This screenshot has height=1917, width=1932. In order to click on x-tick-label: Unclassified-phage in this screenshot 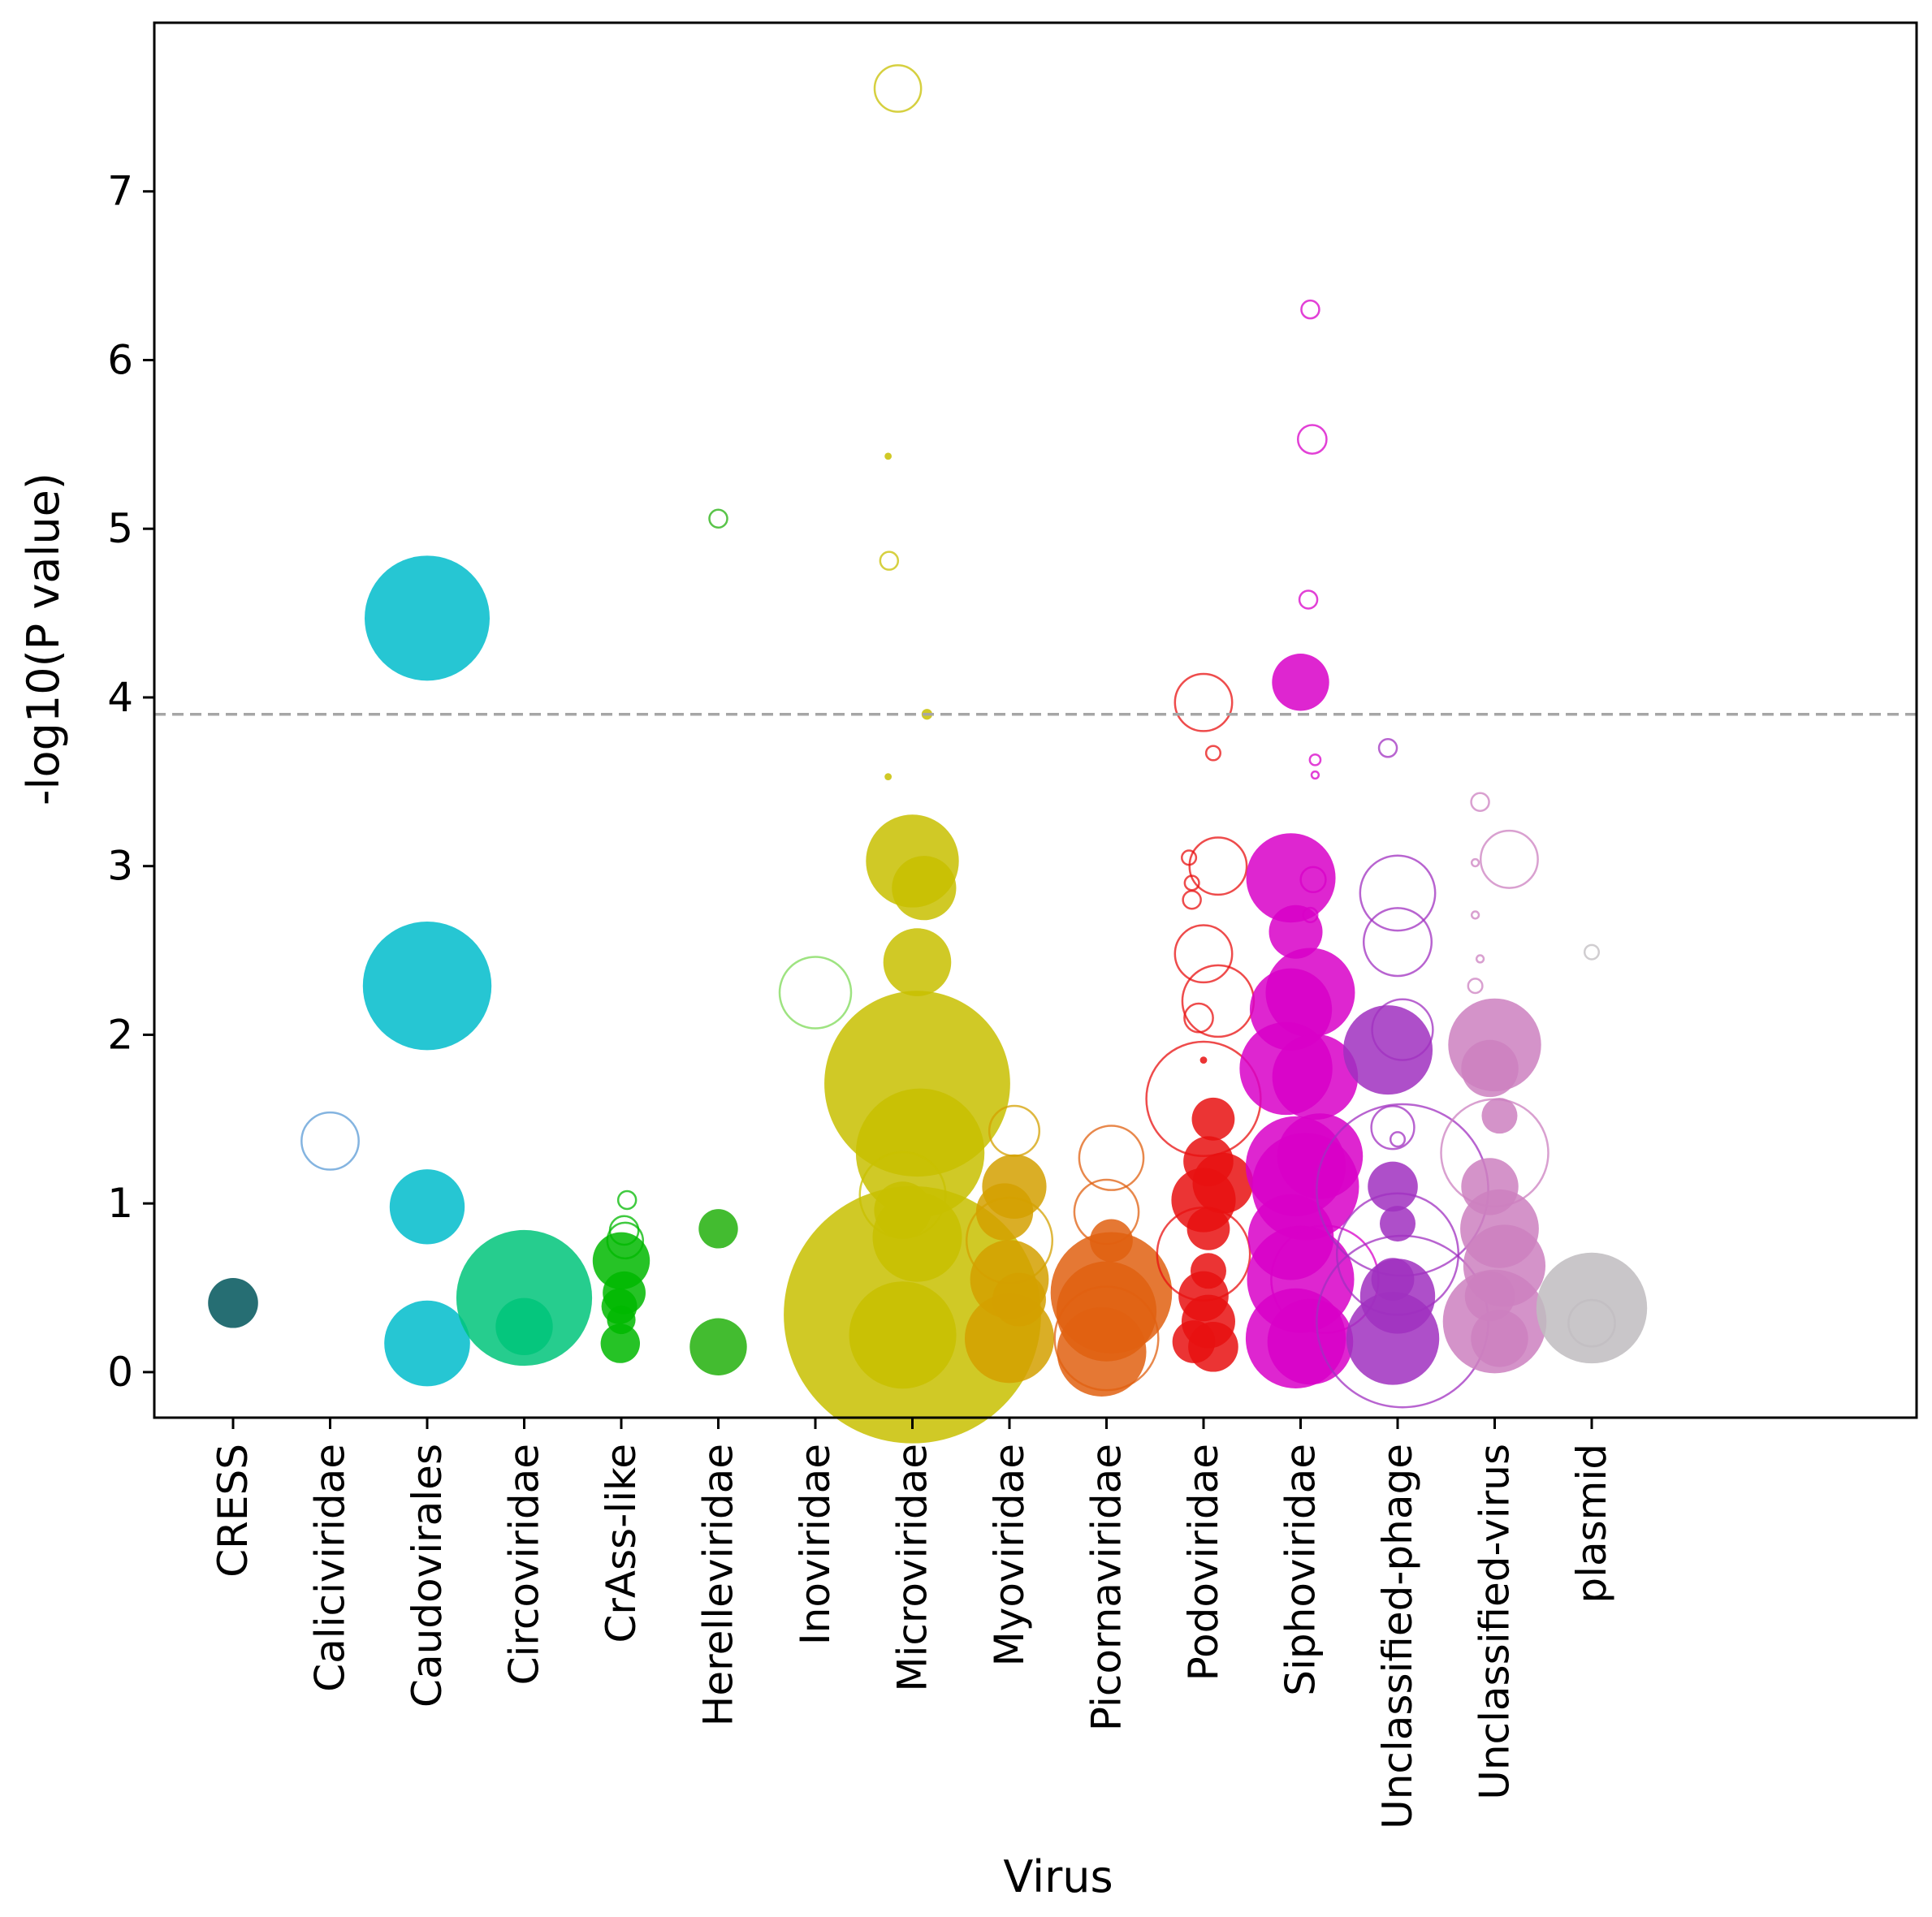, I will do `click(1398, 1637)`.